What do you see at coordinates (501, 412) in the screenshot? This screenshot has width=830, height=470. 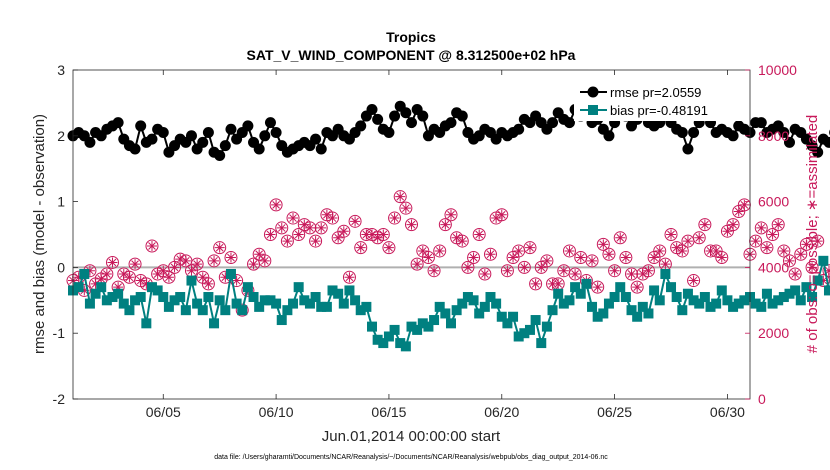 I see `x-tick-label: 06/20` at bounding box center [501, 412].